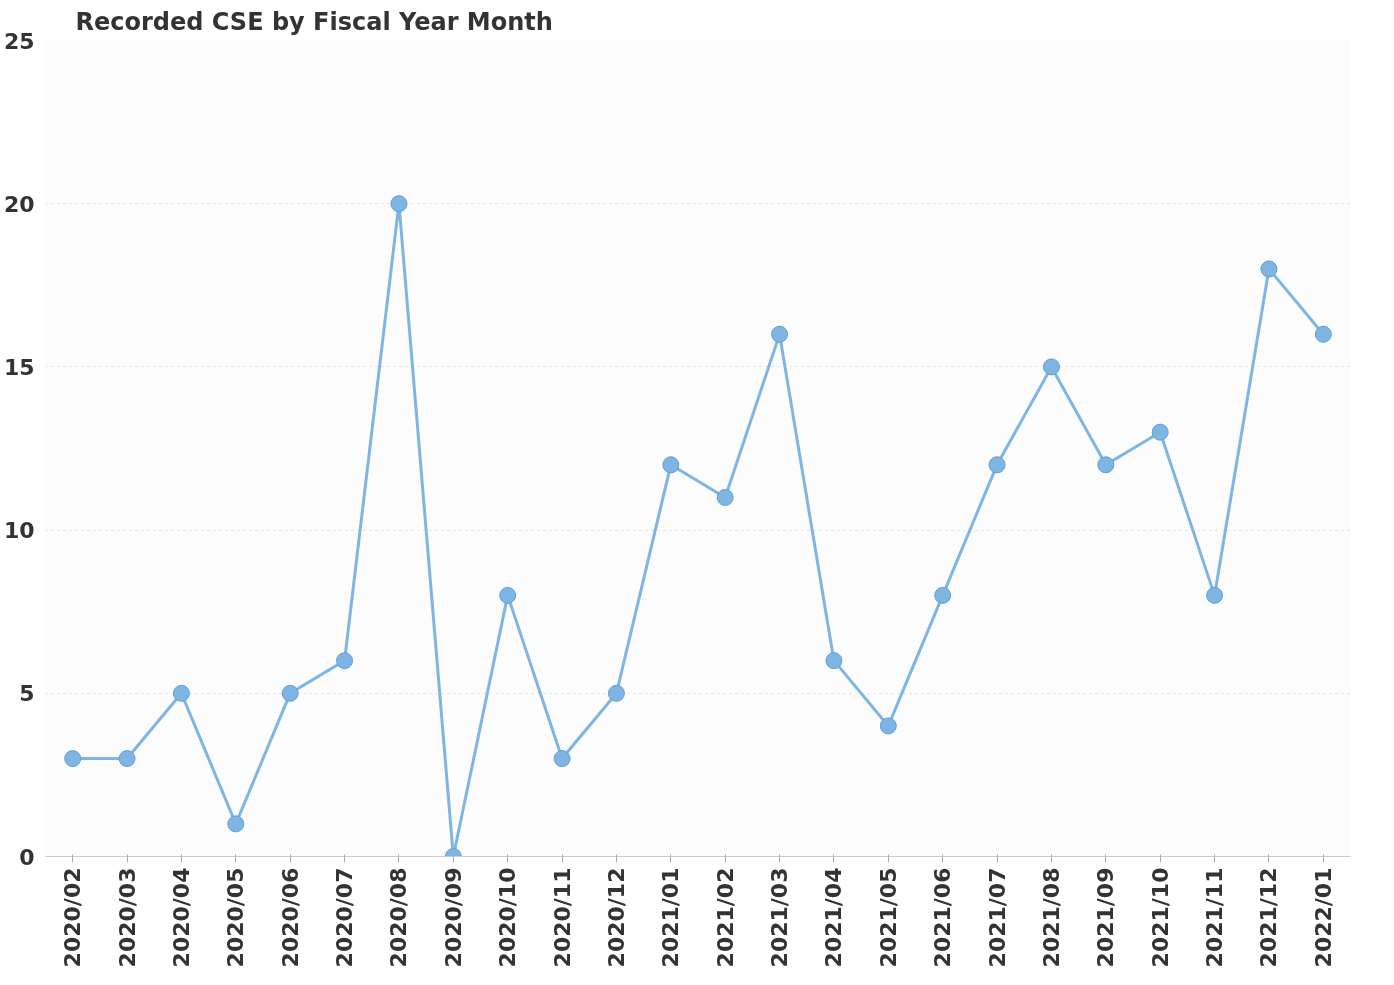 The width and height of the screenshot is (1394, 985). What do you see at coordinates (73, 917) in the screenshot?
I see `x-tick-label: 2020/02` at bounding box center [73, 917].